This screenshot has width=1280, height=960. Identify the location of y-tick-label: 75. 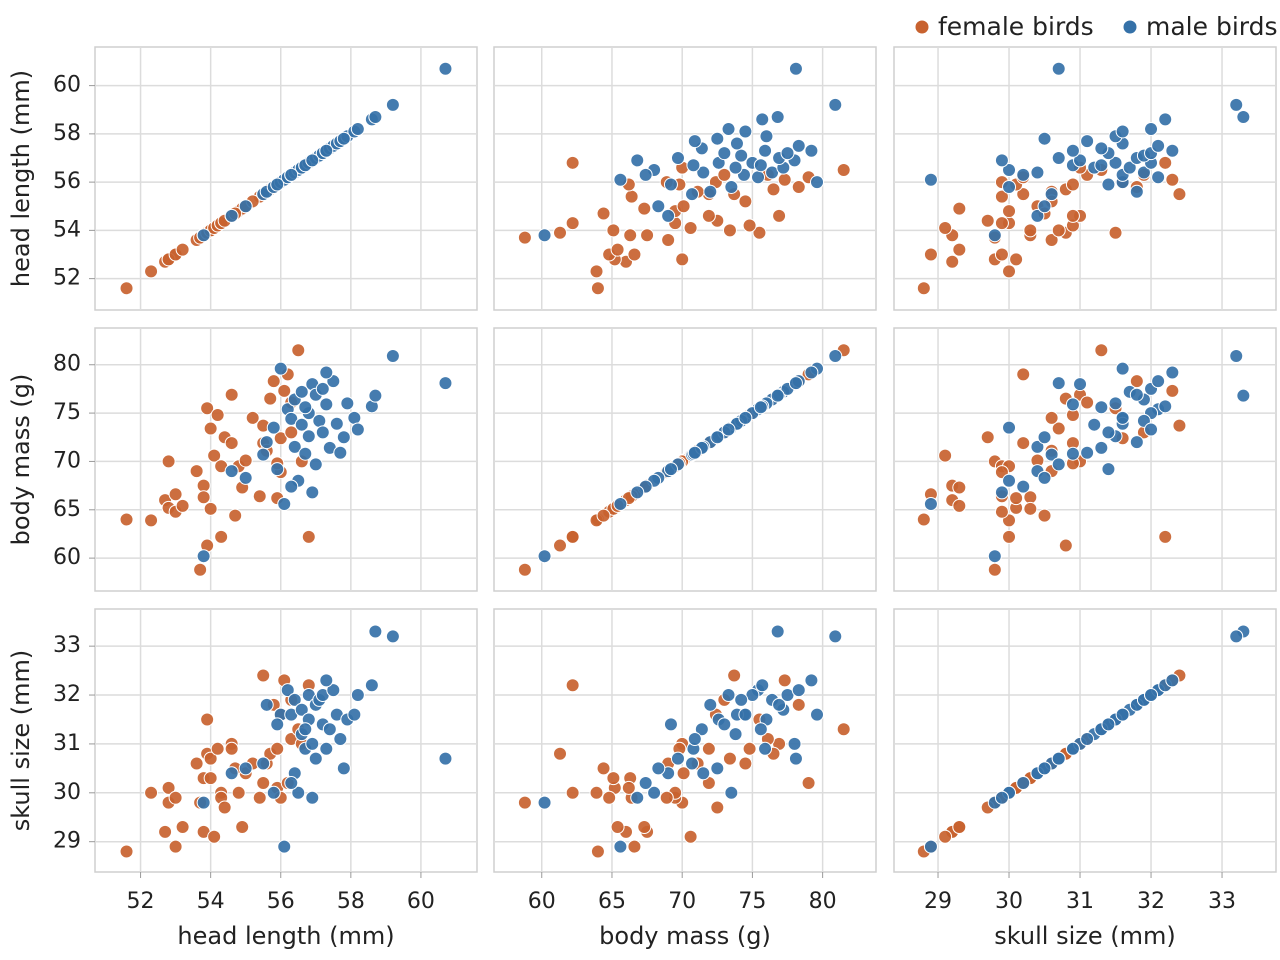
(67, 412).